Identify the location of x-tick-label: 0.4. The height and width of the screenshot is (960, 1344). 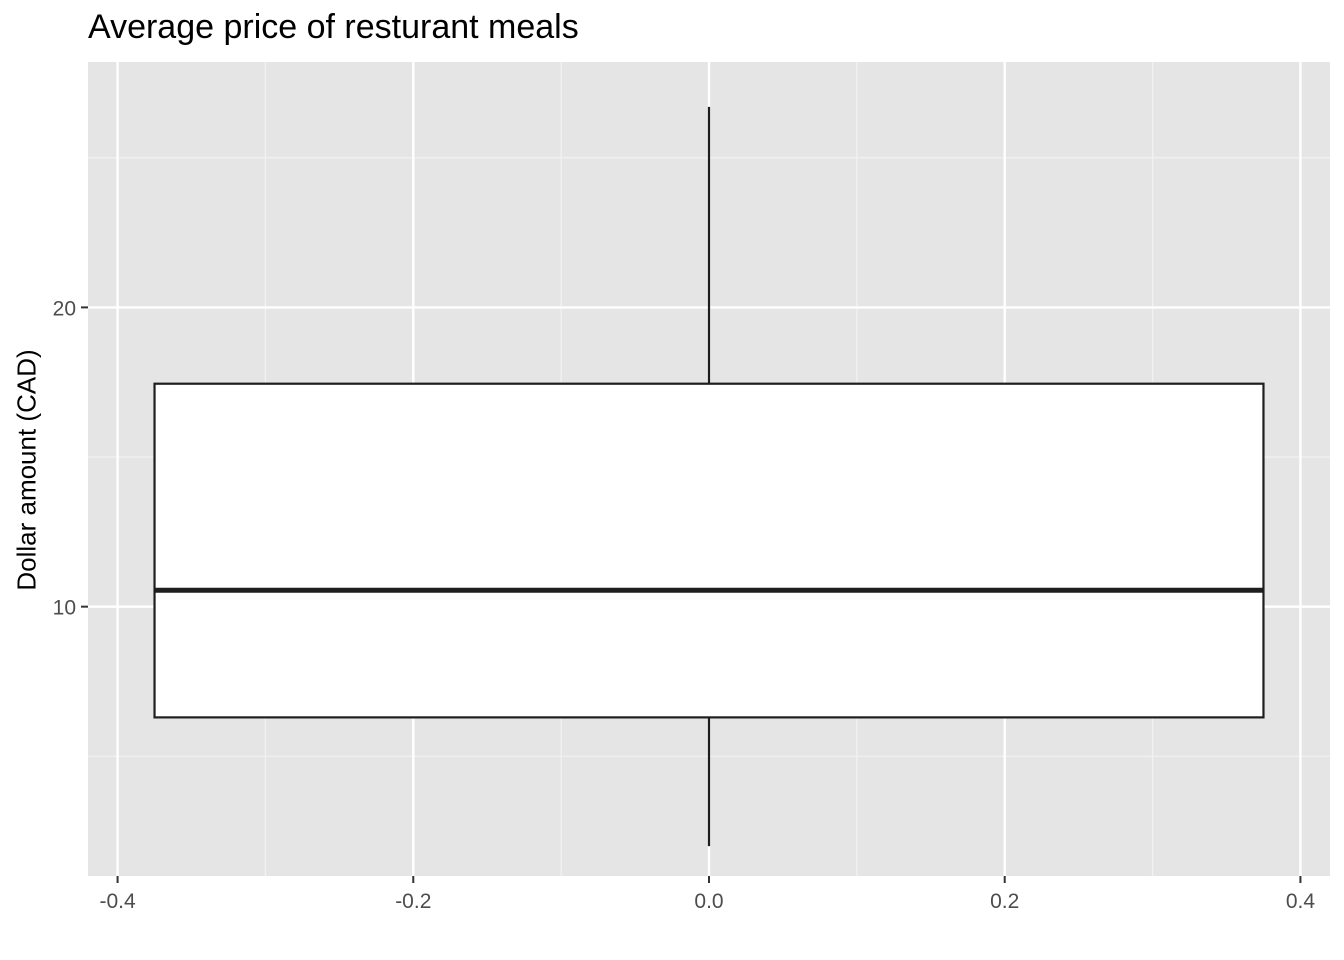
(1301, 901).